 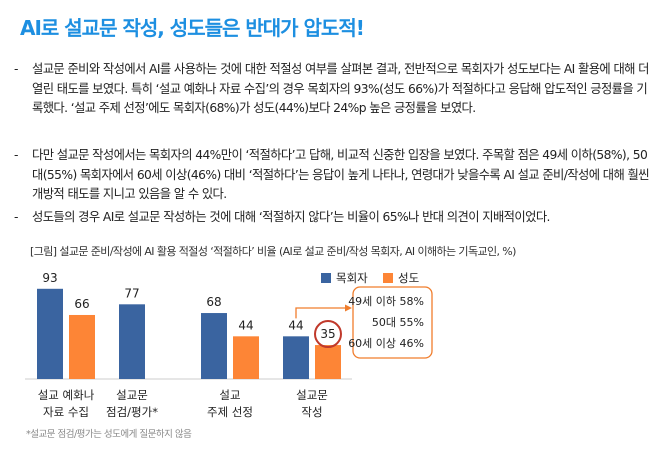 What do you see at coordinates (66, 395) in the screenshot?
I see `category-label: 설교 예화나` at bounding box center [66, 395].